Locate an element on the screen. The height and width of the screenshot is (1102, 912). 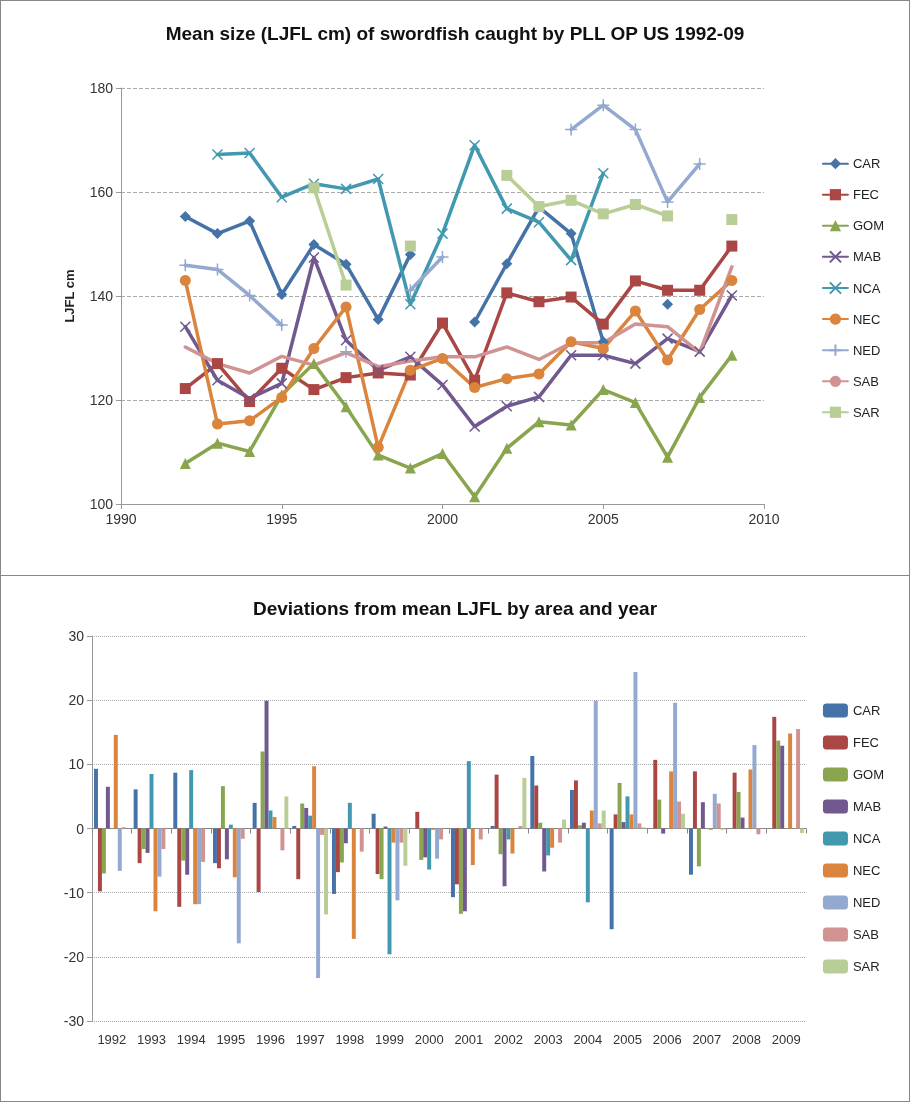
x-tick-label: 2009 is located at coordinates (786, 1039).